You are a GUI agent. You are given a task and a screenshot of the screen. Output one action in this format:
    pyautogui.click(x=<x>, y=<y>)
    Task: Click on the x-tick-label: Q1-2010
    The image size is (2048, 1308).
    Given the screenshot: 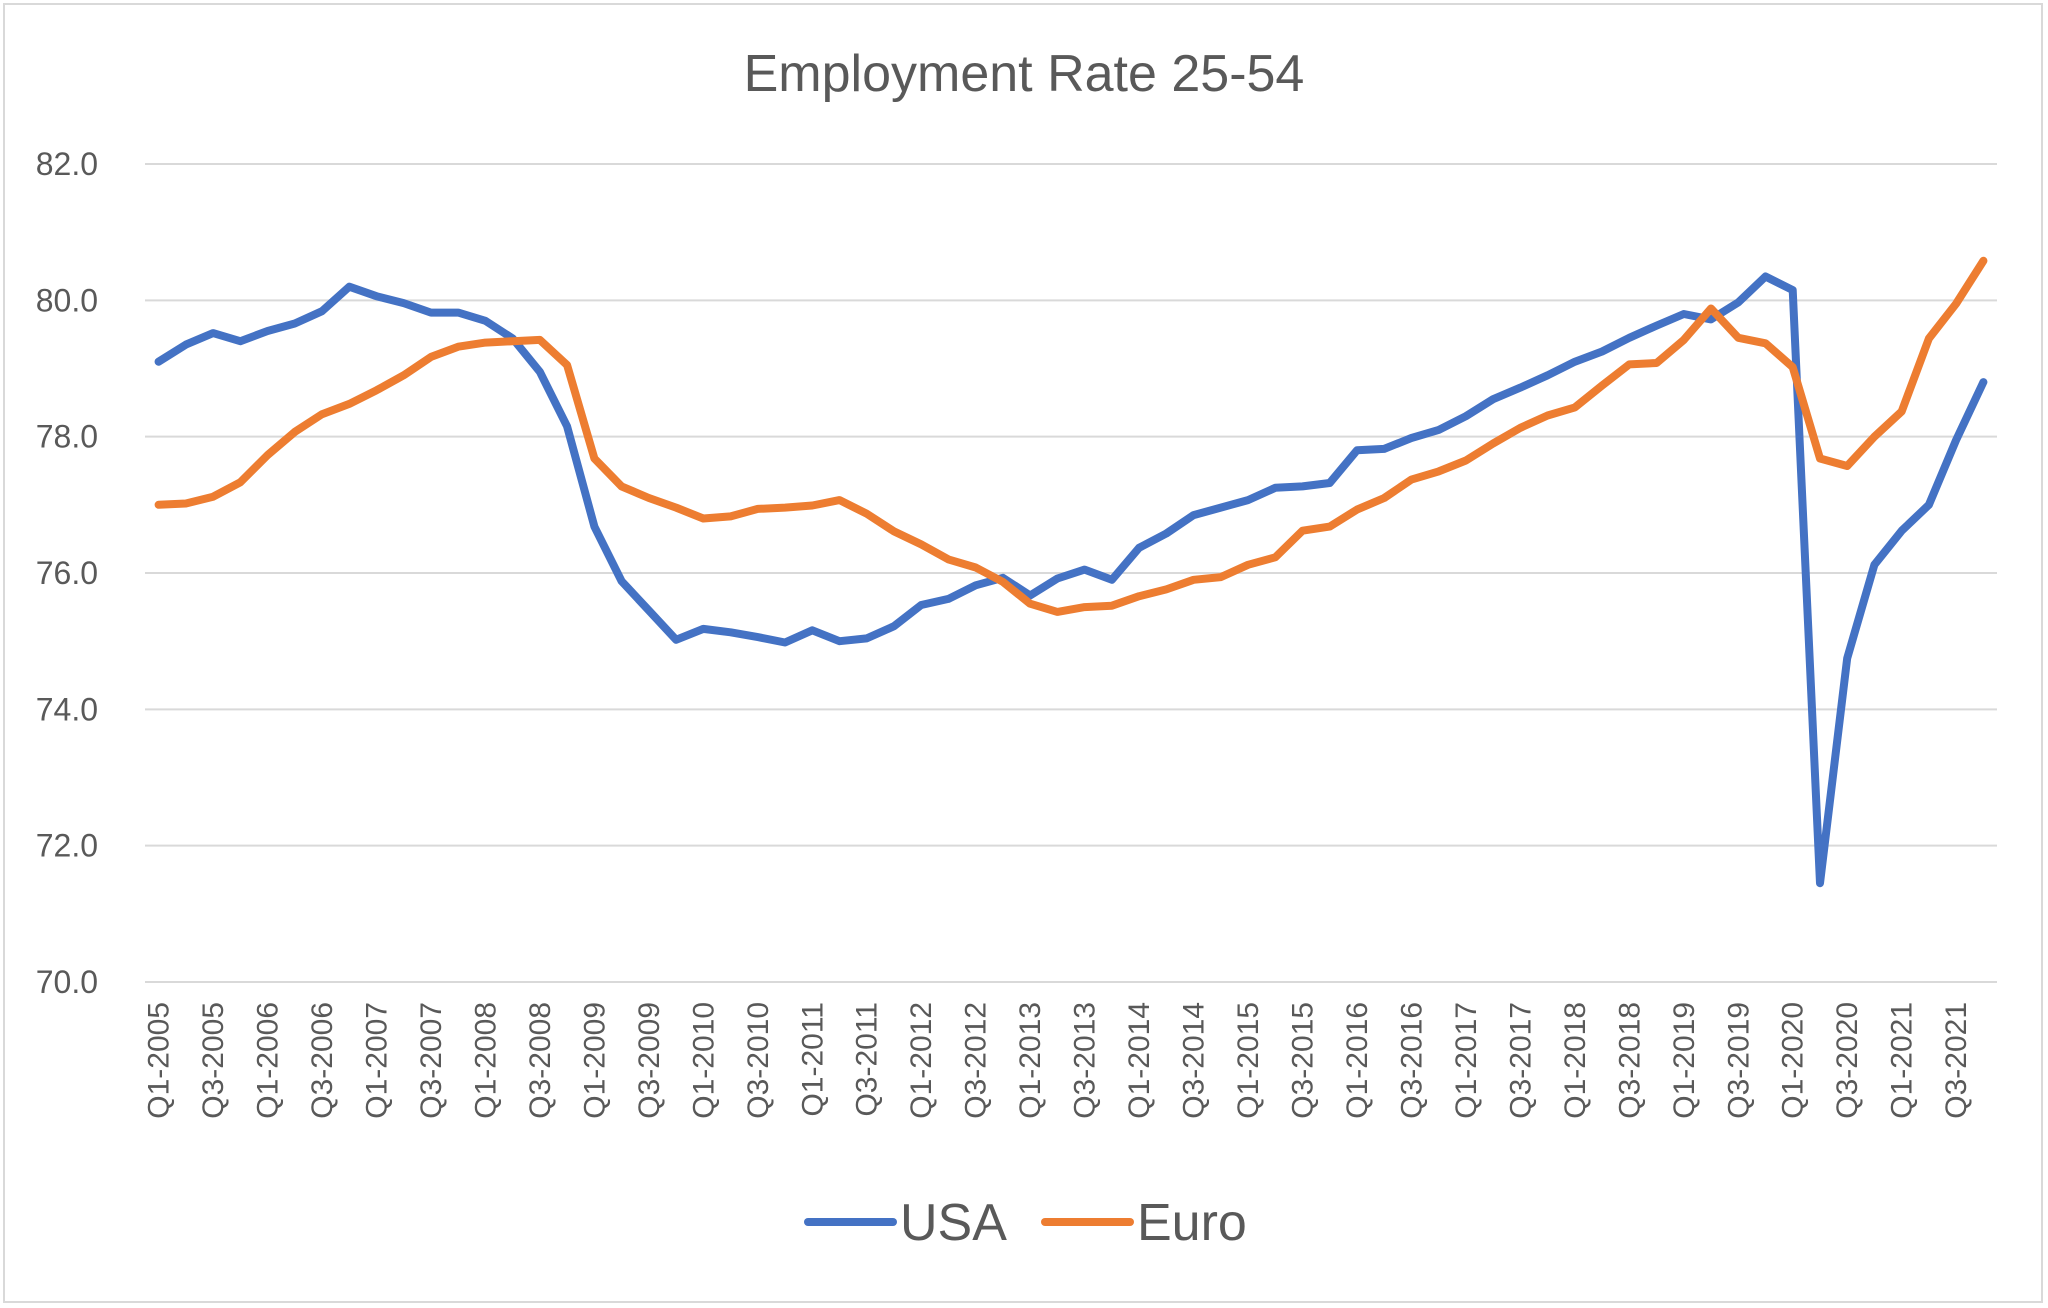 What is the action you would take?
    pyautogui.click(x=703, y=1060)
    